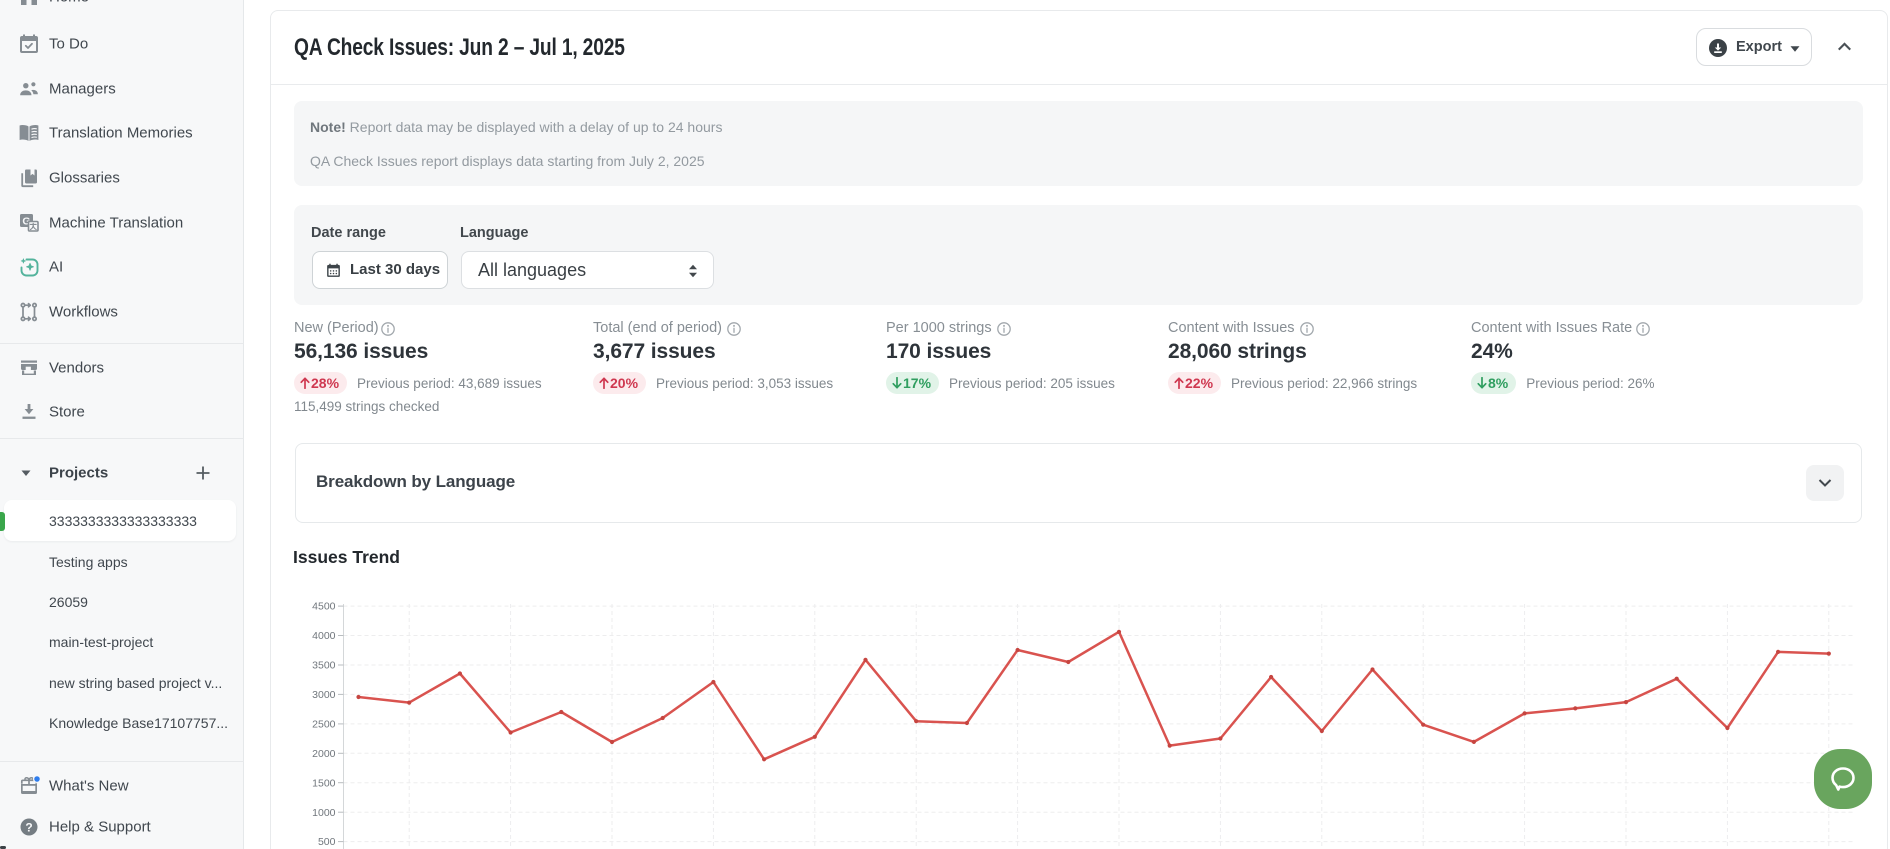 The image size is (1890, 849). Describe the element at coordinates (324, 754) in the screenshot. I see `svg-text: 2000` at that location.